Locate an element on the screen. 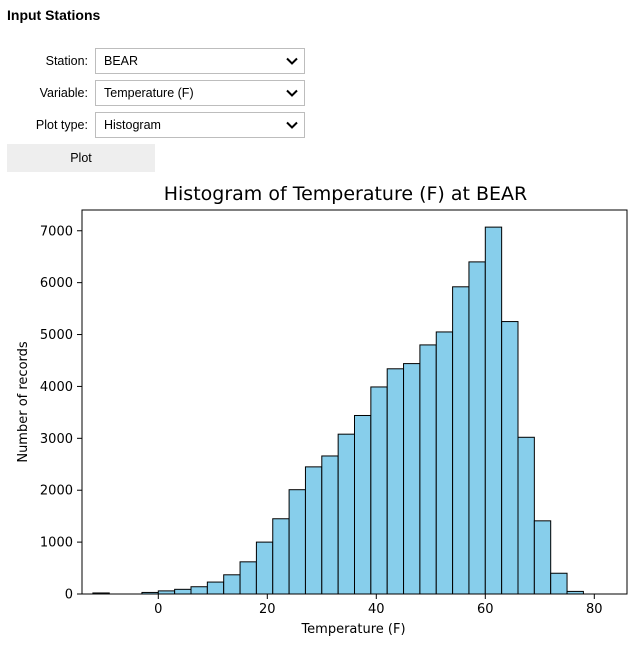 The image size is (637, 645). y-tick-label: 7000 is located at coordinates (56, 231).